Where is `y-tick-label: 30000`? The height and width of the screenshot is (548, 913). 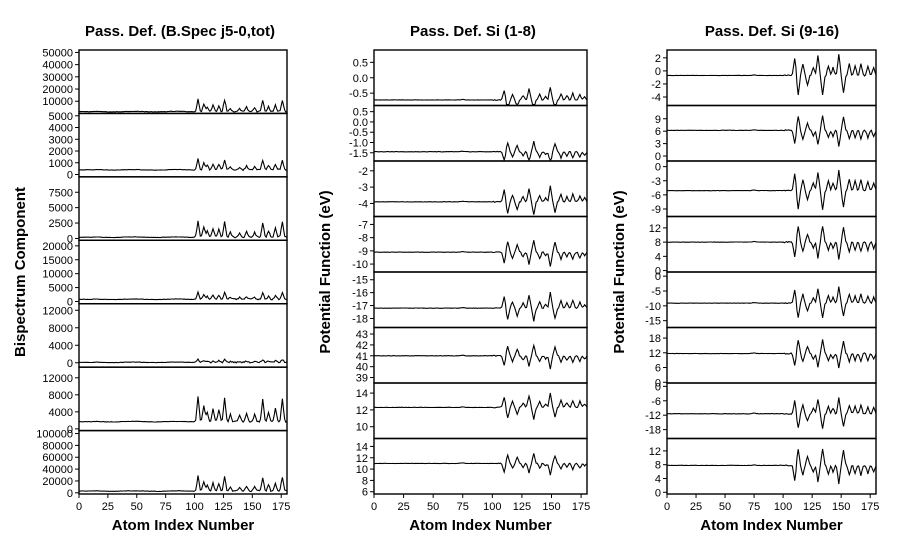 y-tick-label: 30000 is located at coordinates (57, 78).